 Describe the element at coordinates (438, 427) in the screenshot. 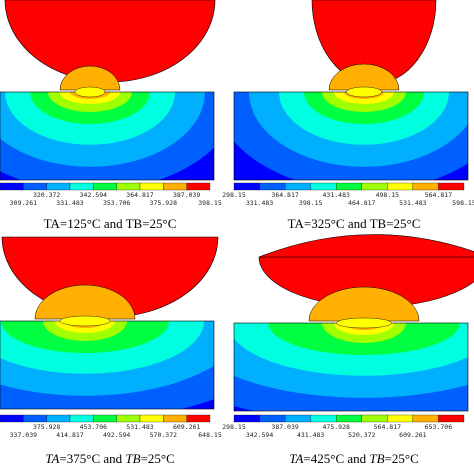

I see `colorbar-label: 653.706` at that location.